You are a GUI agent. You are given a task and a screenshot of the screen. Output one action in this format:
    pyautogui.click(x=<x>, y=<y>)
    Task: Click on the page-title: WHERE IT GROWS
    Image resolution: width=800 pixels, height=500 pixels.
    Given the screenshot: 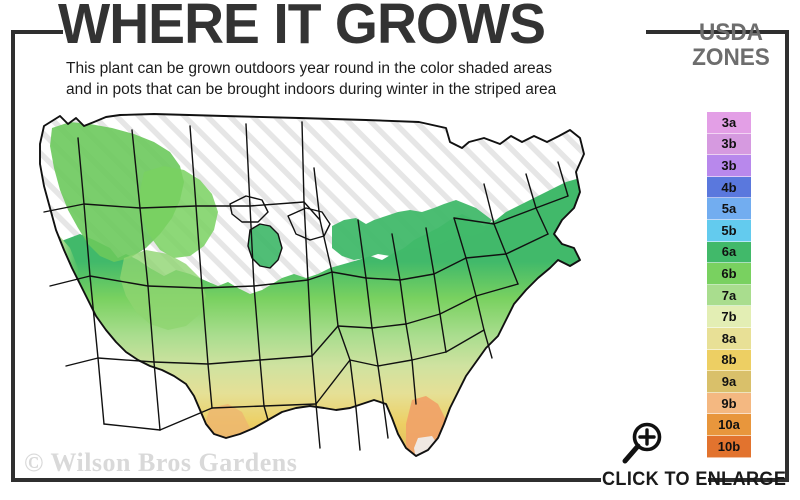 What is the action you would take?
    pyautogui.click(x=302, y=28)
    